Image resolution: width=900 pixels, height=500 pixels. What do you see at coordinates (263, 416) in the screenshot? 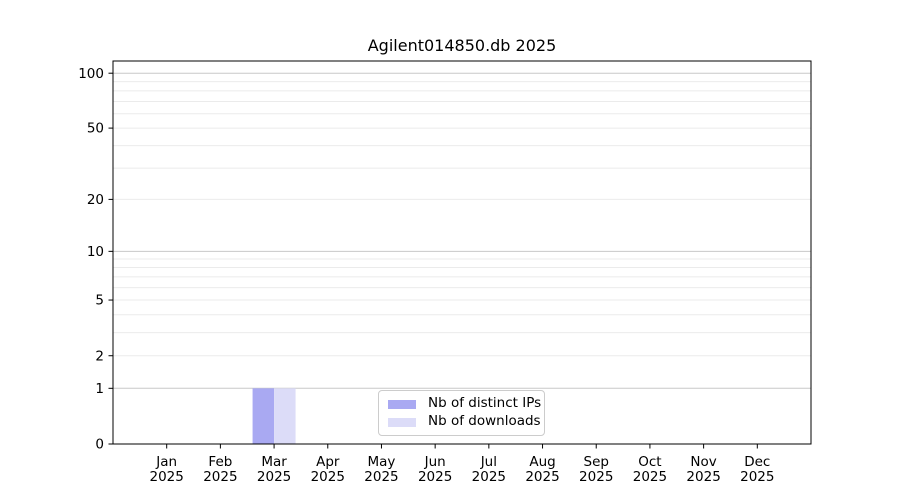
I see `bar-nb-of-distinct-ips-mar` at bounding box center [263, 416].